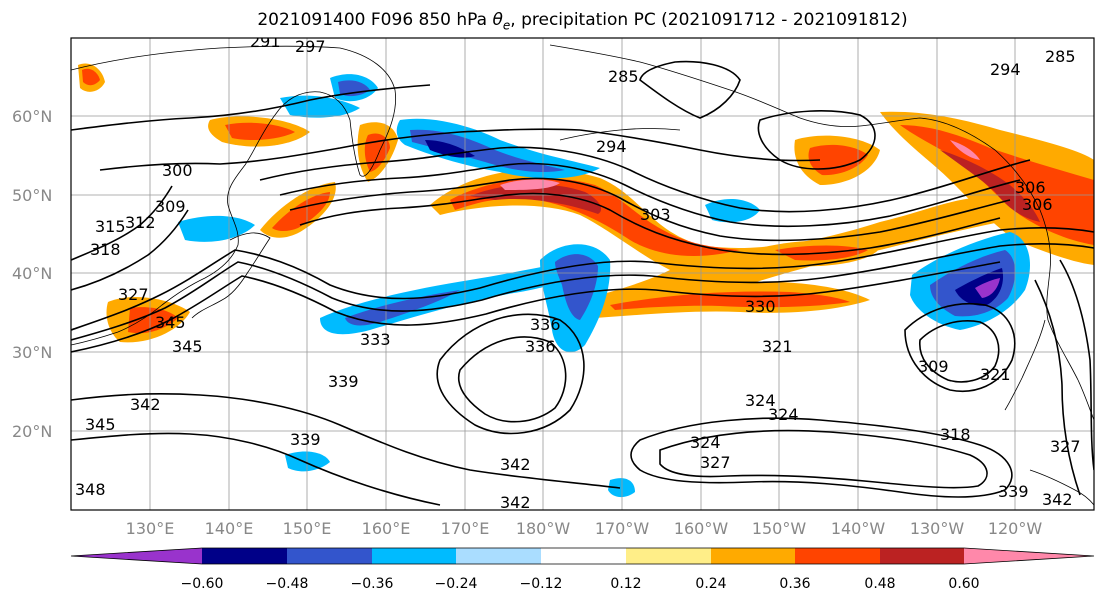  I want to click on contour-label: 300, so click(177, 170).